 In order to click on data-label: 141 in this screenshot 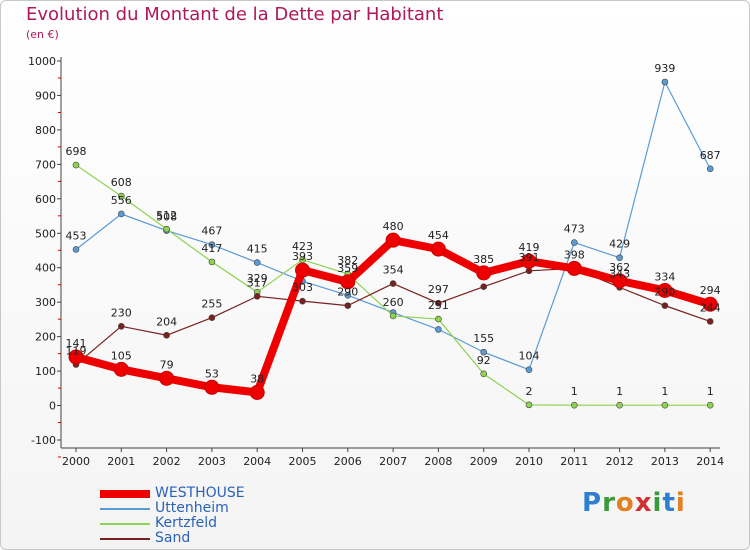, I will do `click(76, 343)`.